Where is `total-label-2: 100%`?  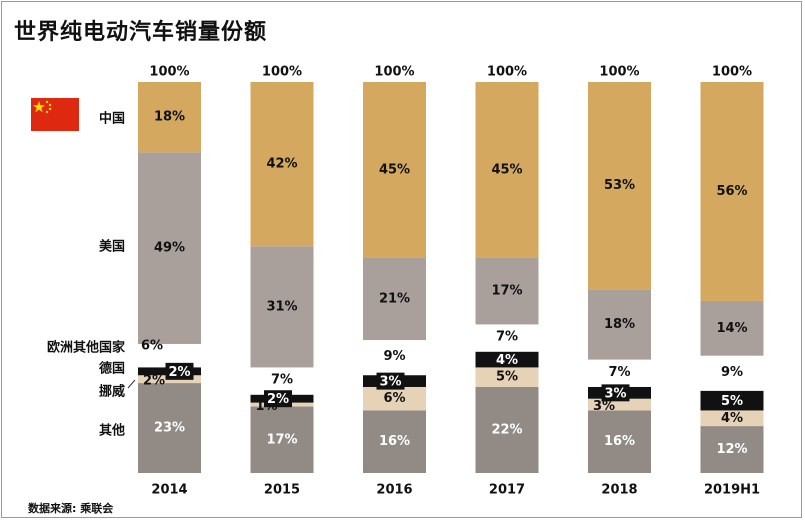 total-label-2: 100% is located at coordinates (394, 72).